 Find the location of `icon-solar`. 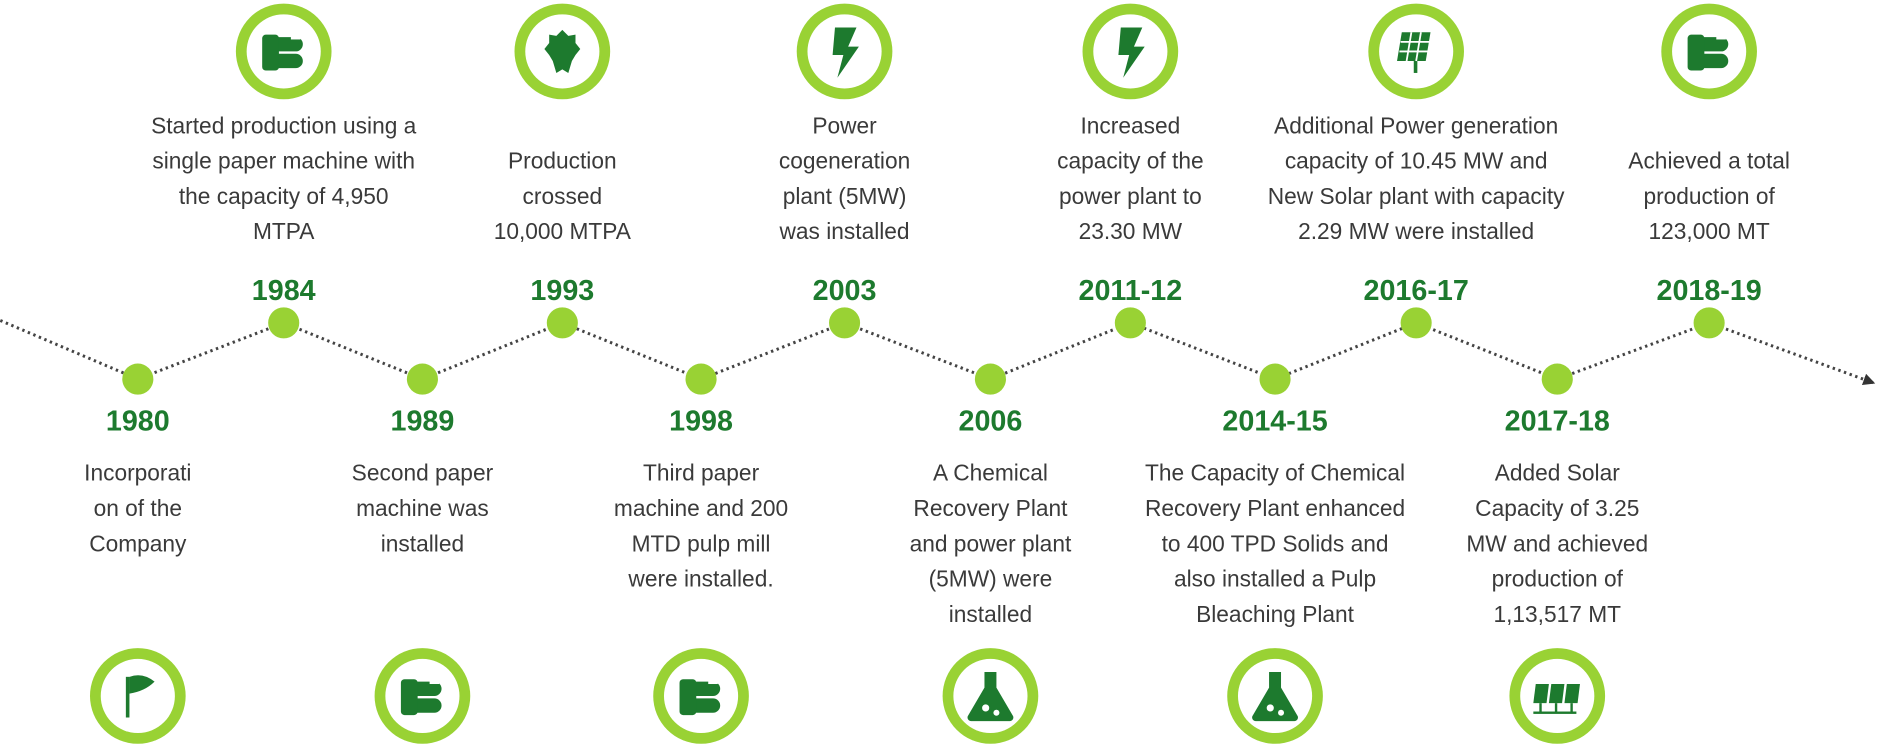

icon-solar is located at coordinates (1414, 52).